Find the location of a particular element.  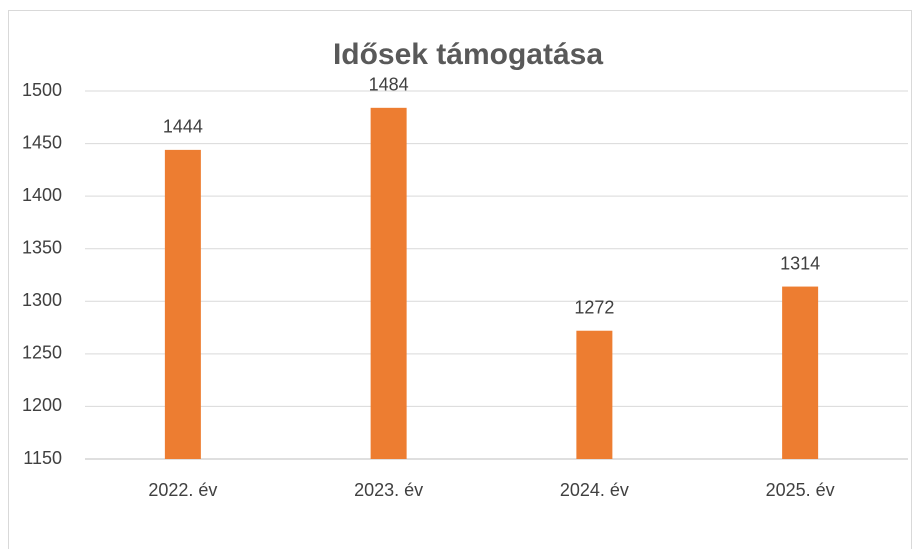

data-label: 1484 is located at coordinates (389, 85).